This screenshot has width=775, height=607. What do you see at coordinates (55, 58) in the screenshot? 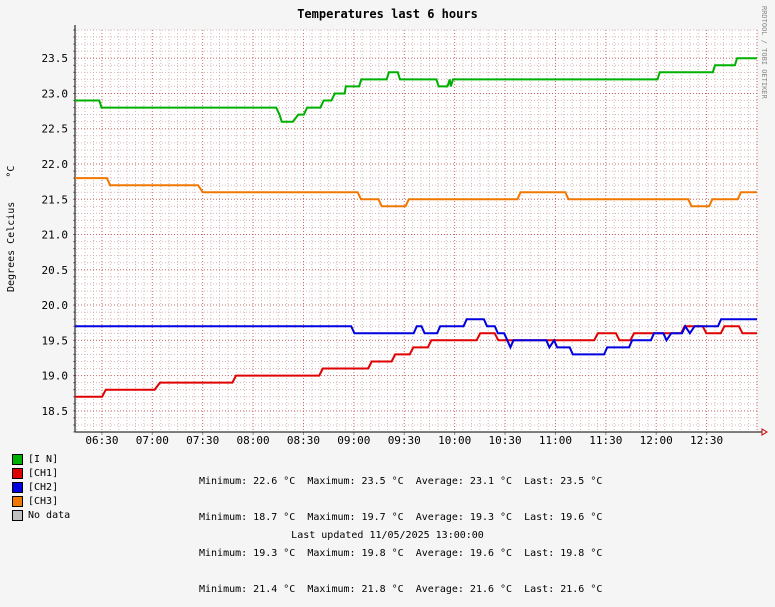
I see `y-tick-label: 23.5` at bounding box center [55, 58].